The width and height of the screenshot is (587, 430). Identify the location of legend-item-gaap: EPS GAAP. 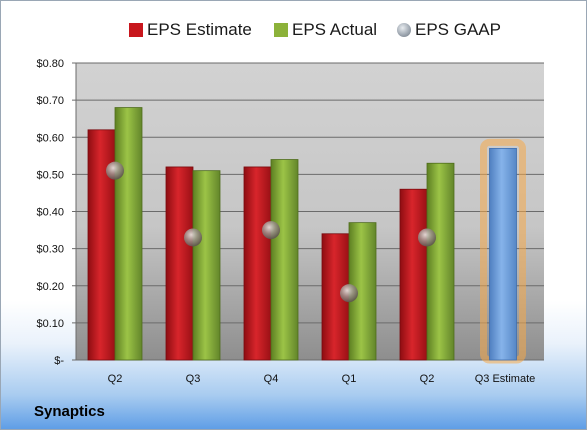
(449, 30).